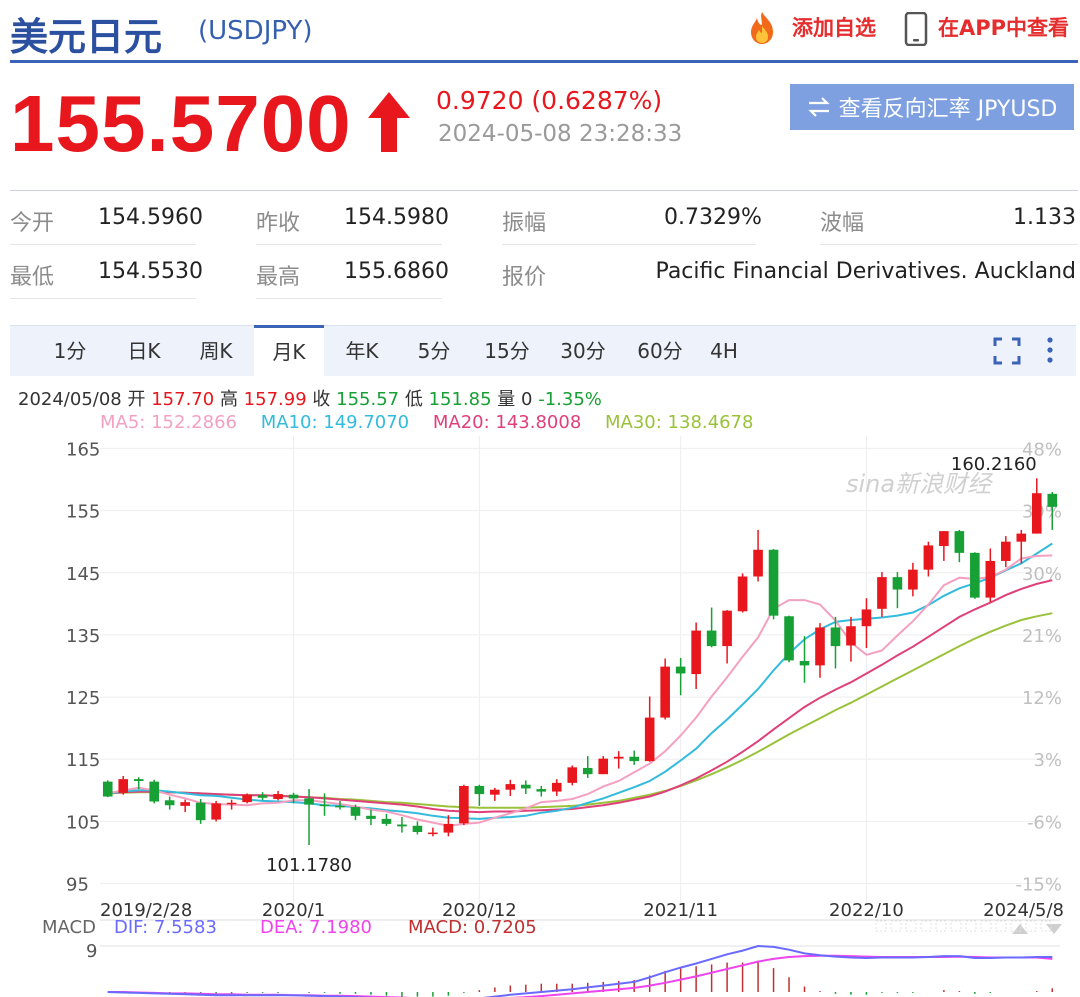 This screenshot has width=1080, height=997. What do you see at coordinates (434, 351) in the screenshot?
I see `tab-5min: 5分` at bounding box center [434, 351].